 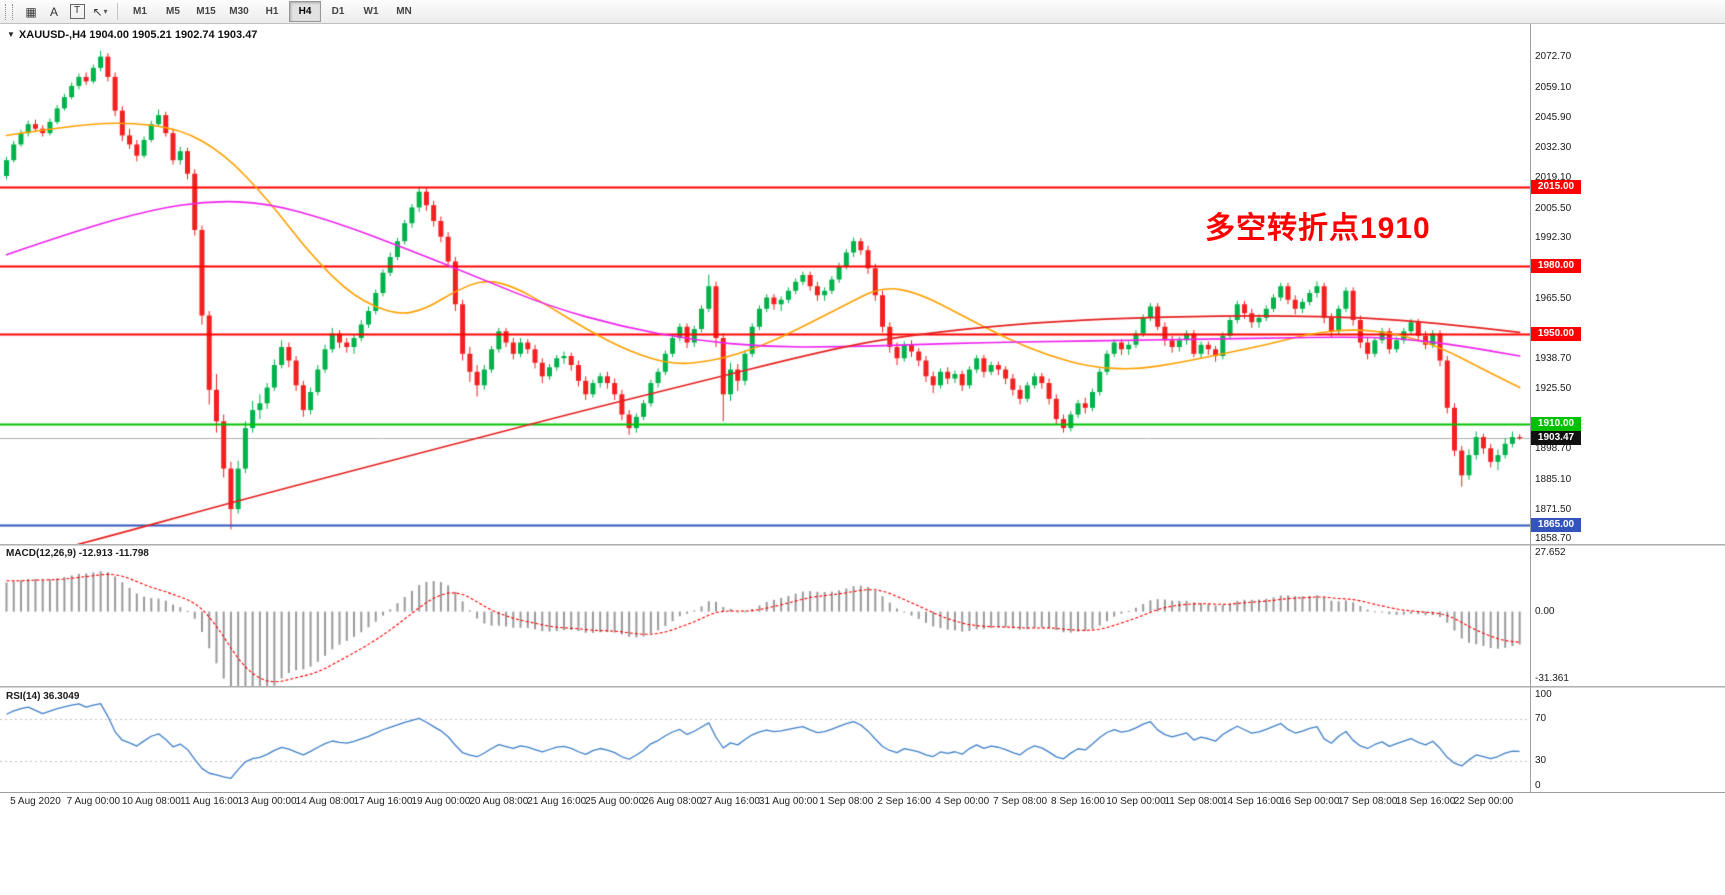 I want to click on time-axis-label: 2 Sep 16:00, so click(x=904, y=801).